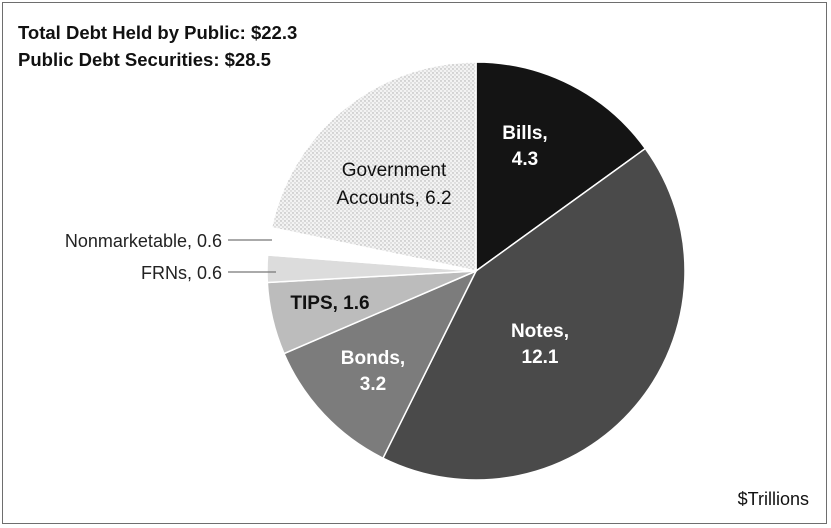  Describe the element at coordinates (158, 32) in the screenshot. I see `total-debt-held-by-public-note: Total Debt Held by Public: $22.3` at that location.